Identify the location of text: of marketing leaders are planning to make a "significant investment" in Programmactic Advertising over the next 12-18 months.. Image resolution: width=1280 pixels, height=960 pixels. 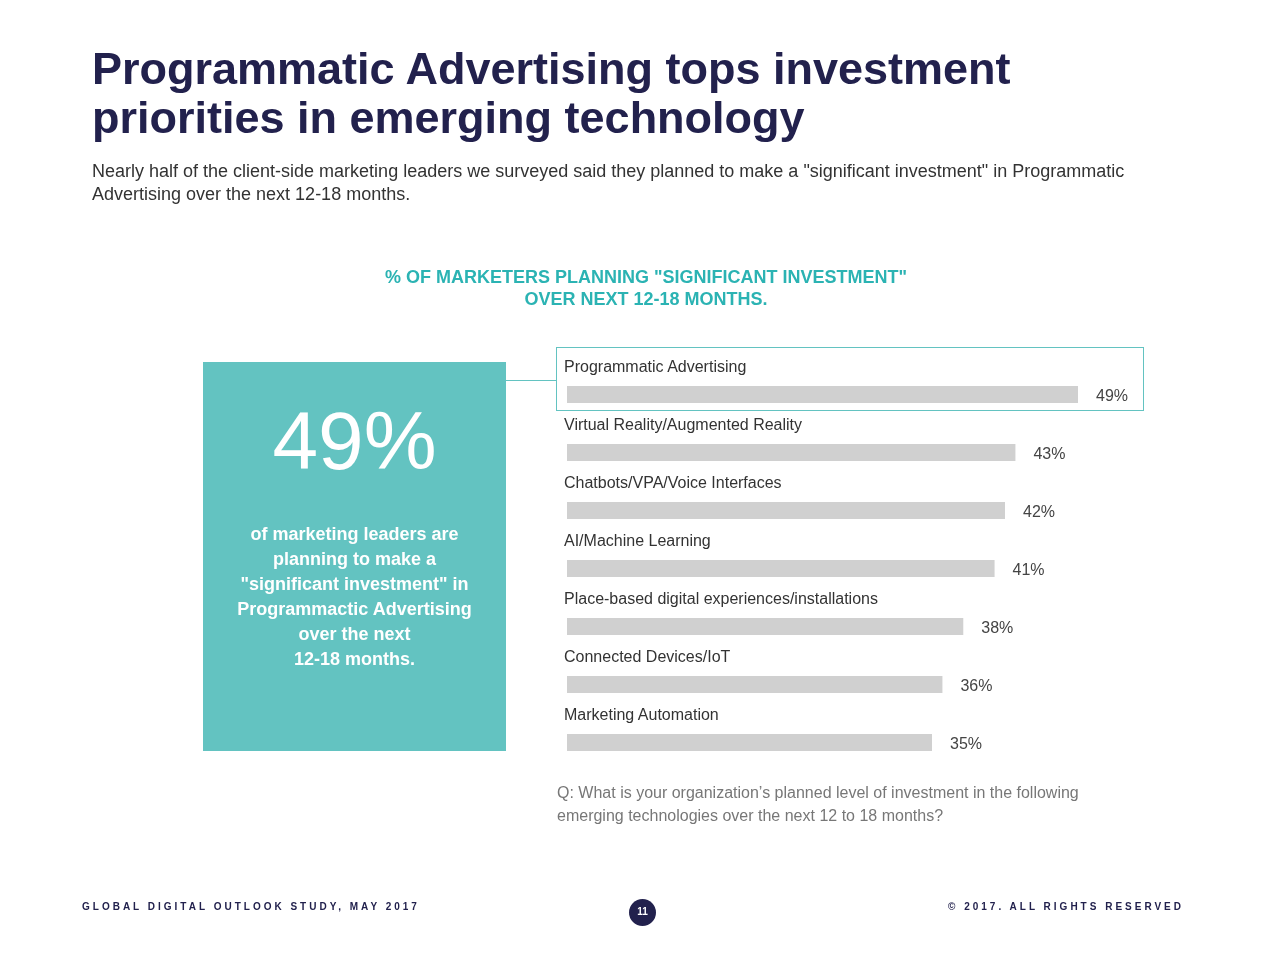
(354, 597).